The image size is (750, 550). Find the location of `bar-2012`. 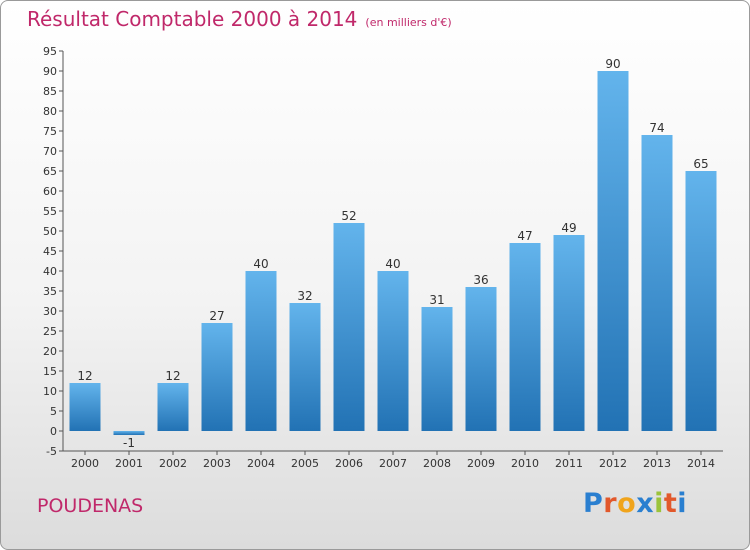

bar-2012 is located at coordinates (613, 251).